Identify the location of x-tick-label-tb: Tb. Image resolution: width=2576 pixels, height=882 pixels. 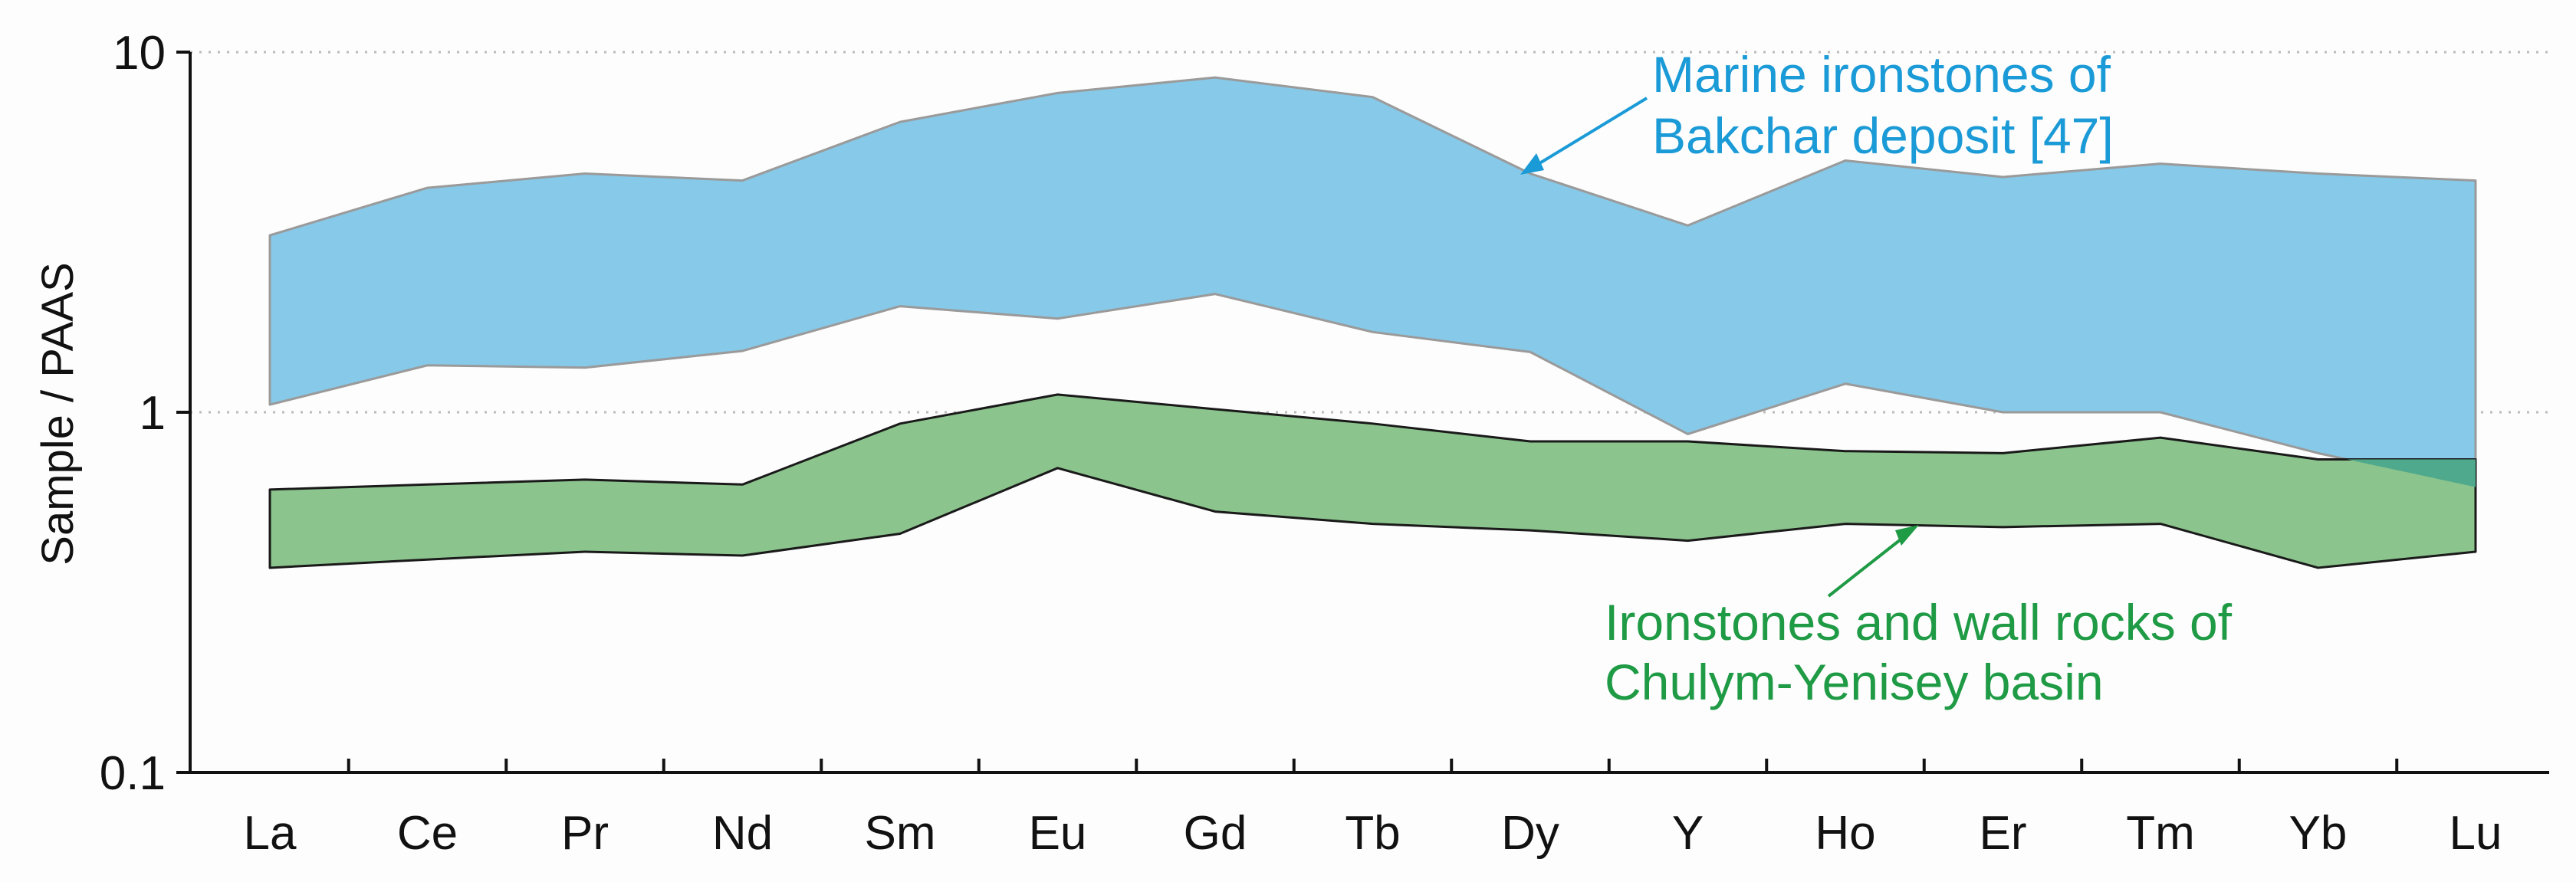
(1372, 833).